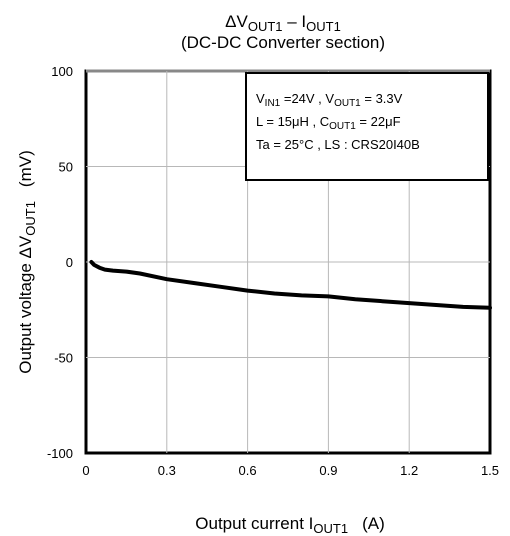 This screenshot has width=510, height=536. I want to click on x-tick-label: 0, so click(85, 470).